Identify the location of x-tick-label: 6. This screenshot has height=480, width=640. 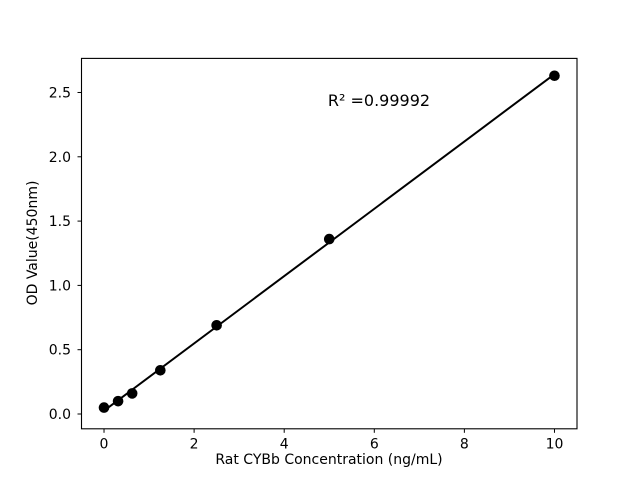
(374, 444).